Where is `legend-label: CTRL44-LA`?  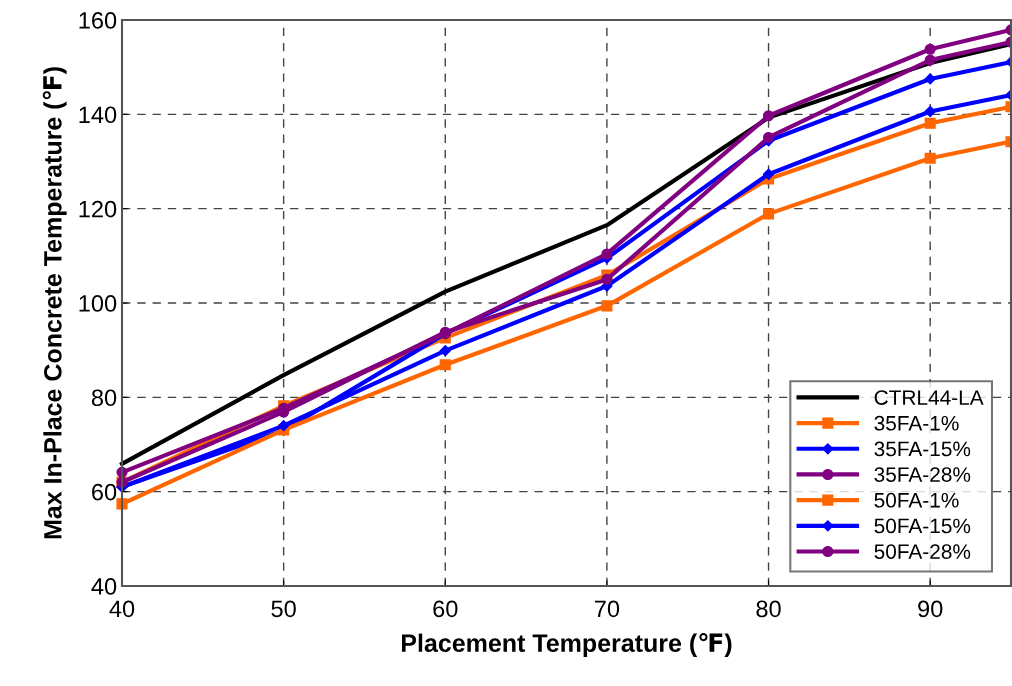
legend-label: CTRL44-LA is located at coordinates (929, 397).